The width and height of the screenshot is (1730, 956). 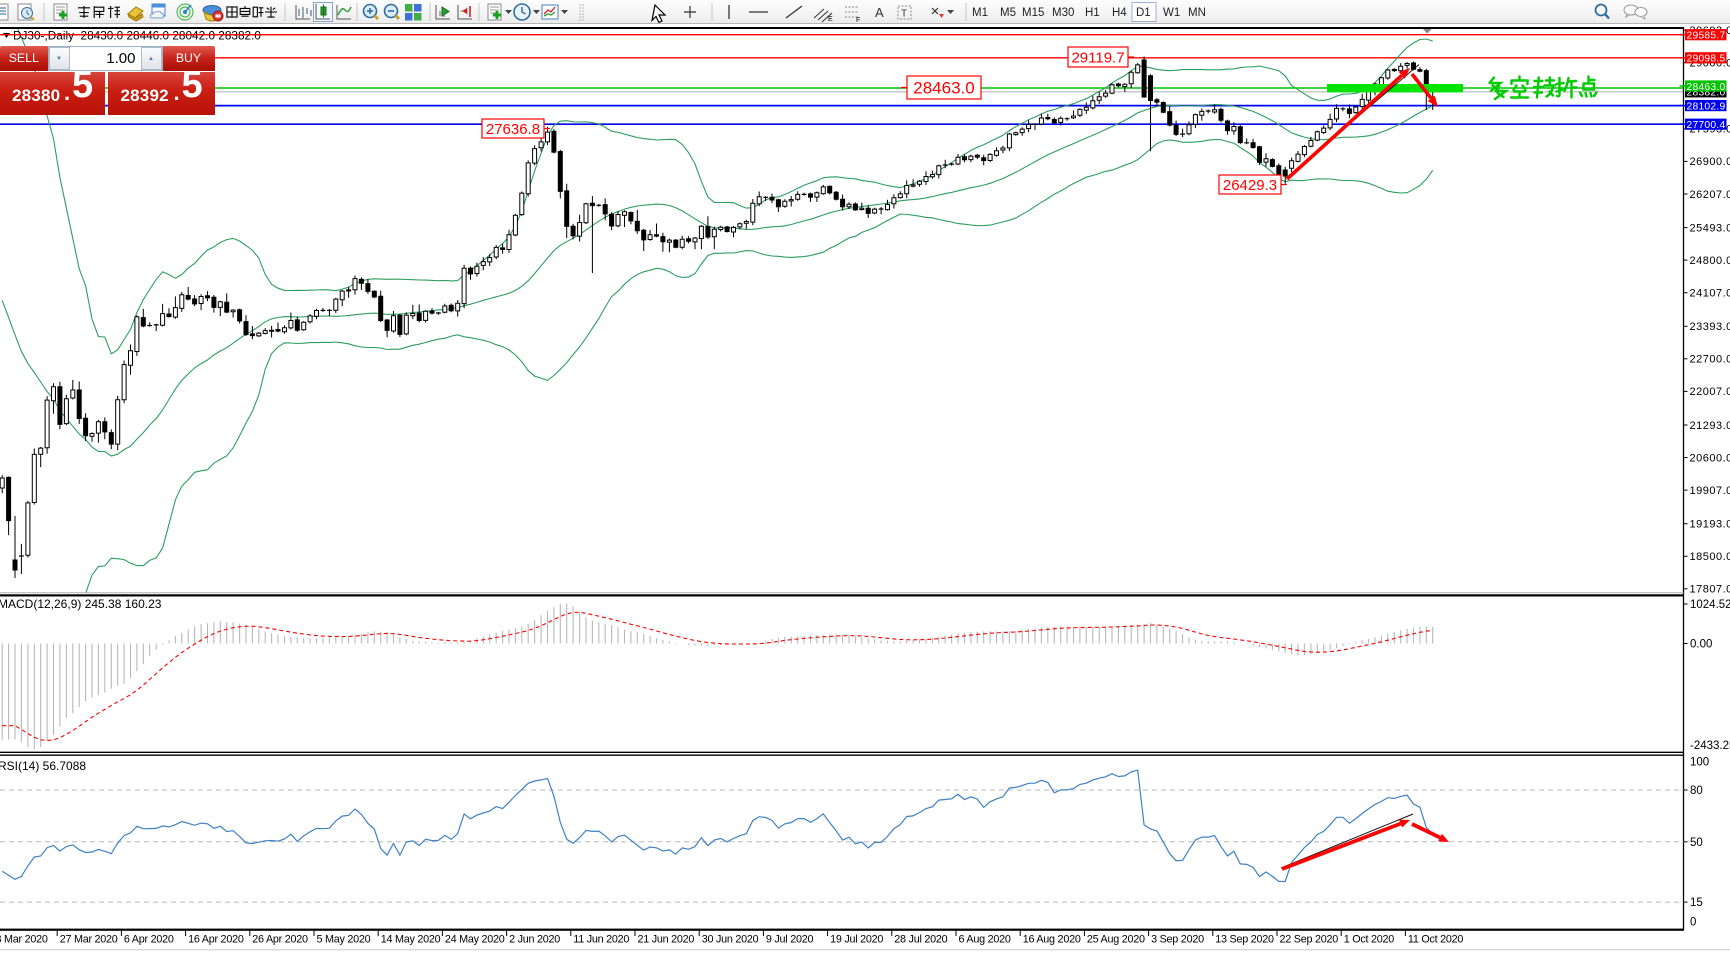 What do you see at coordinates (1696, 903) in the screenshot?
I see `svg-text: 15` at bounding box center [1696, 903].